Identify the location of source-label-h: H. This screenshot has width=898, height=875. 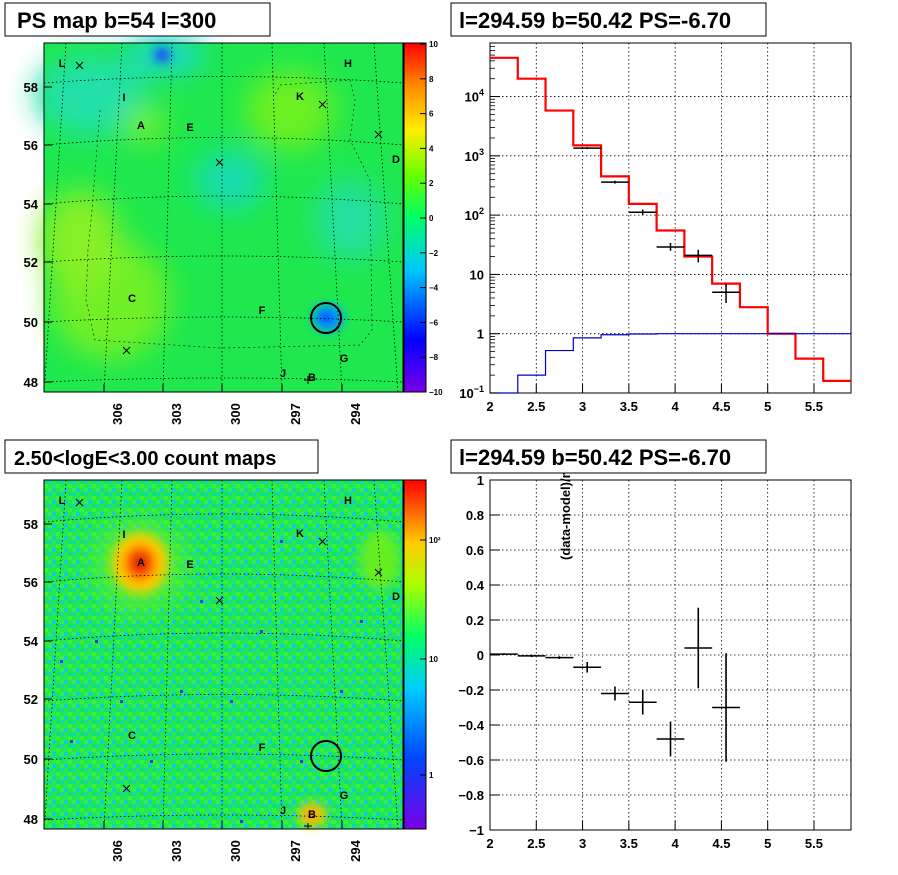
(348, 64).